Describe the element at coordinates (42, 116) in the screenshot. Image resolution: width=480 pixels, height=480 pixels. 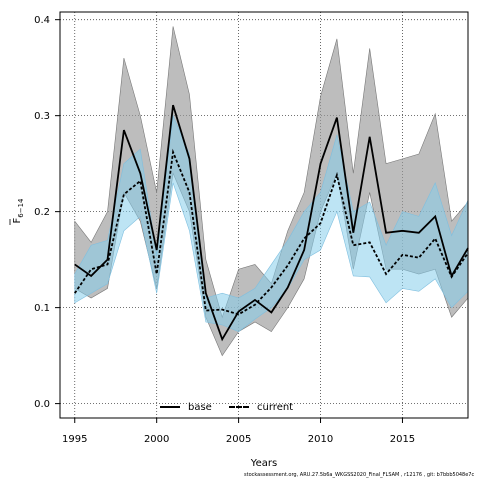
I see `y-tick-label: 0.3` at that location.